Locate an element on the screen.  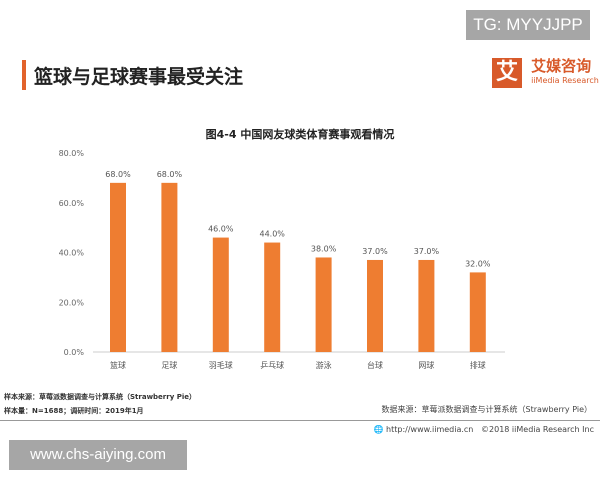
sample-source: 样本来源：草莓派数据调查与计算系统（Strawberry Pie） is located at coordinates (100, 397).